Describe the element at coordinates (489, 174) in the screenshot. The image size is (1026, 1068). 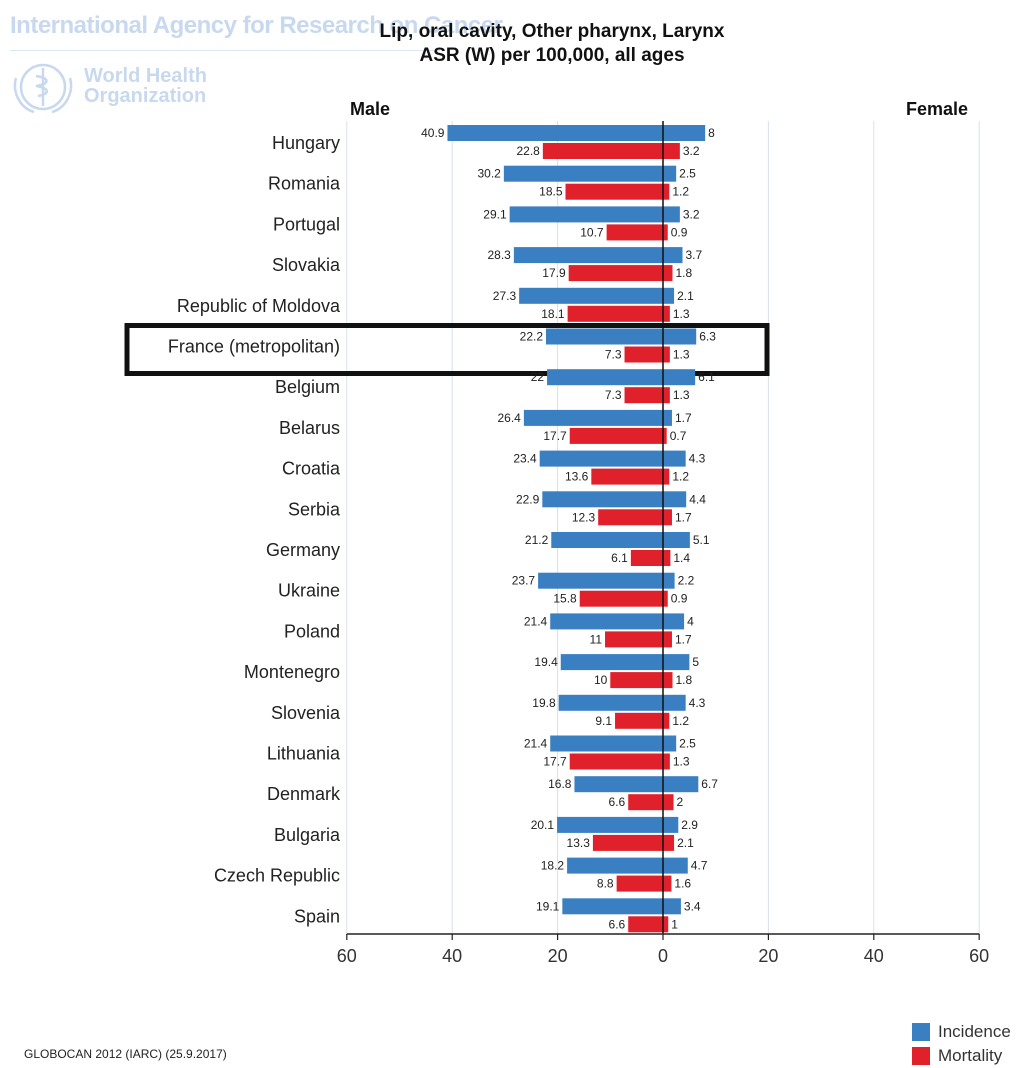
I see `label-male-incidence: 30.2` at that location.